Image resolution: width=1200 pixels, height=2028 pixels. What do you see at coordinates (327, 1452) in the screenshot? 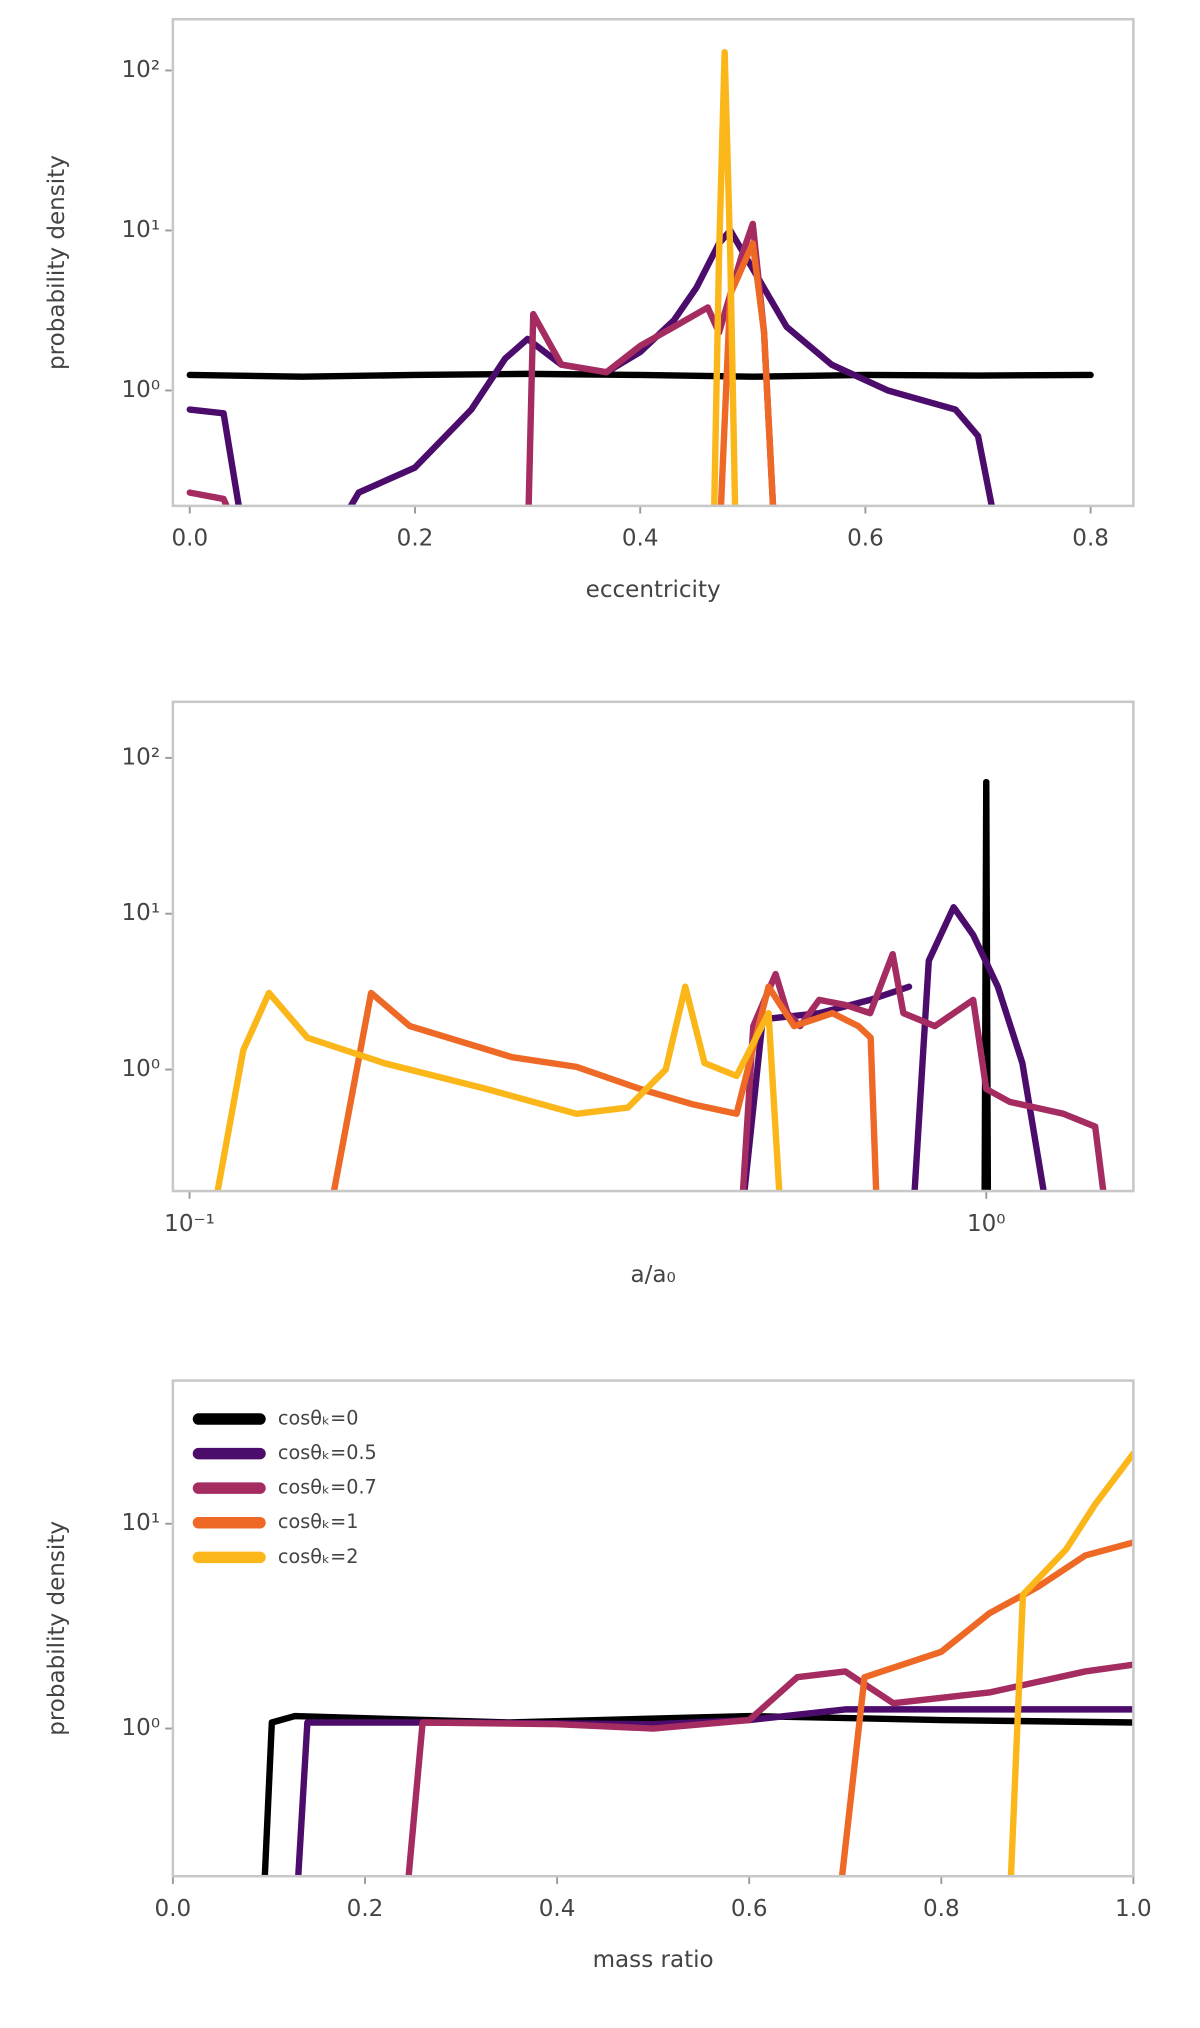
I see `legend-label: cosθₖ=0.5` at bounding box center [327, 1452].